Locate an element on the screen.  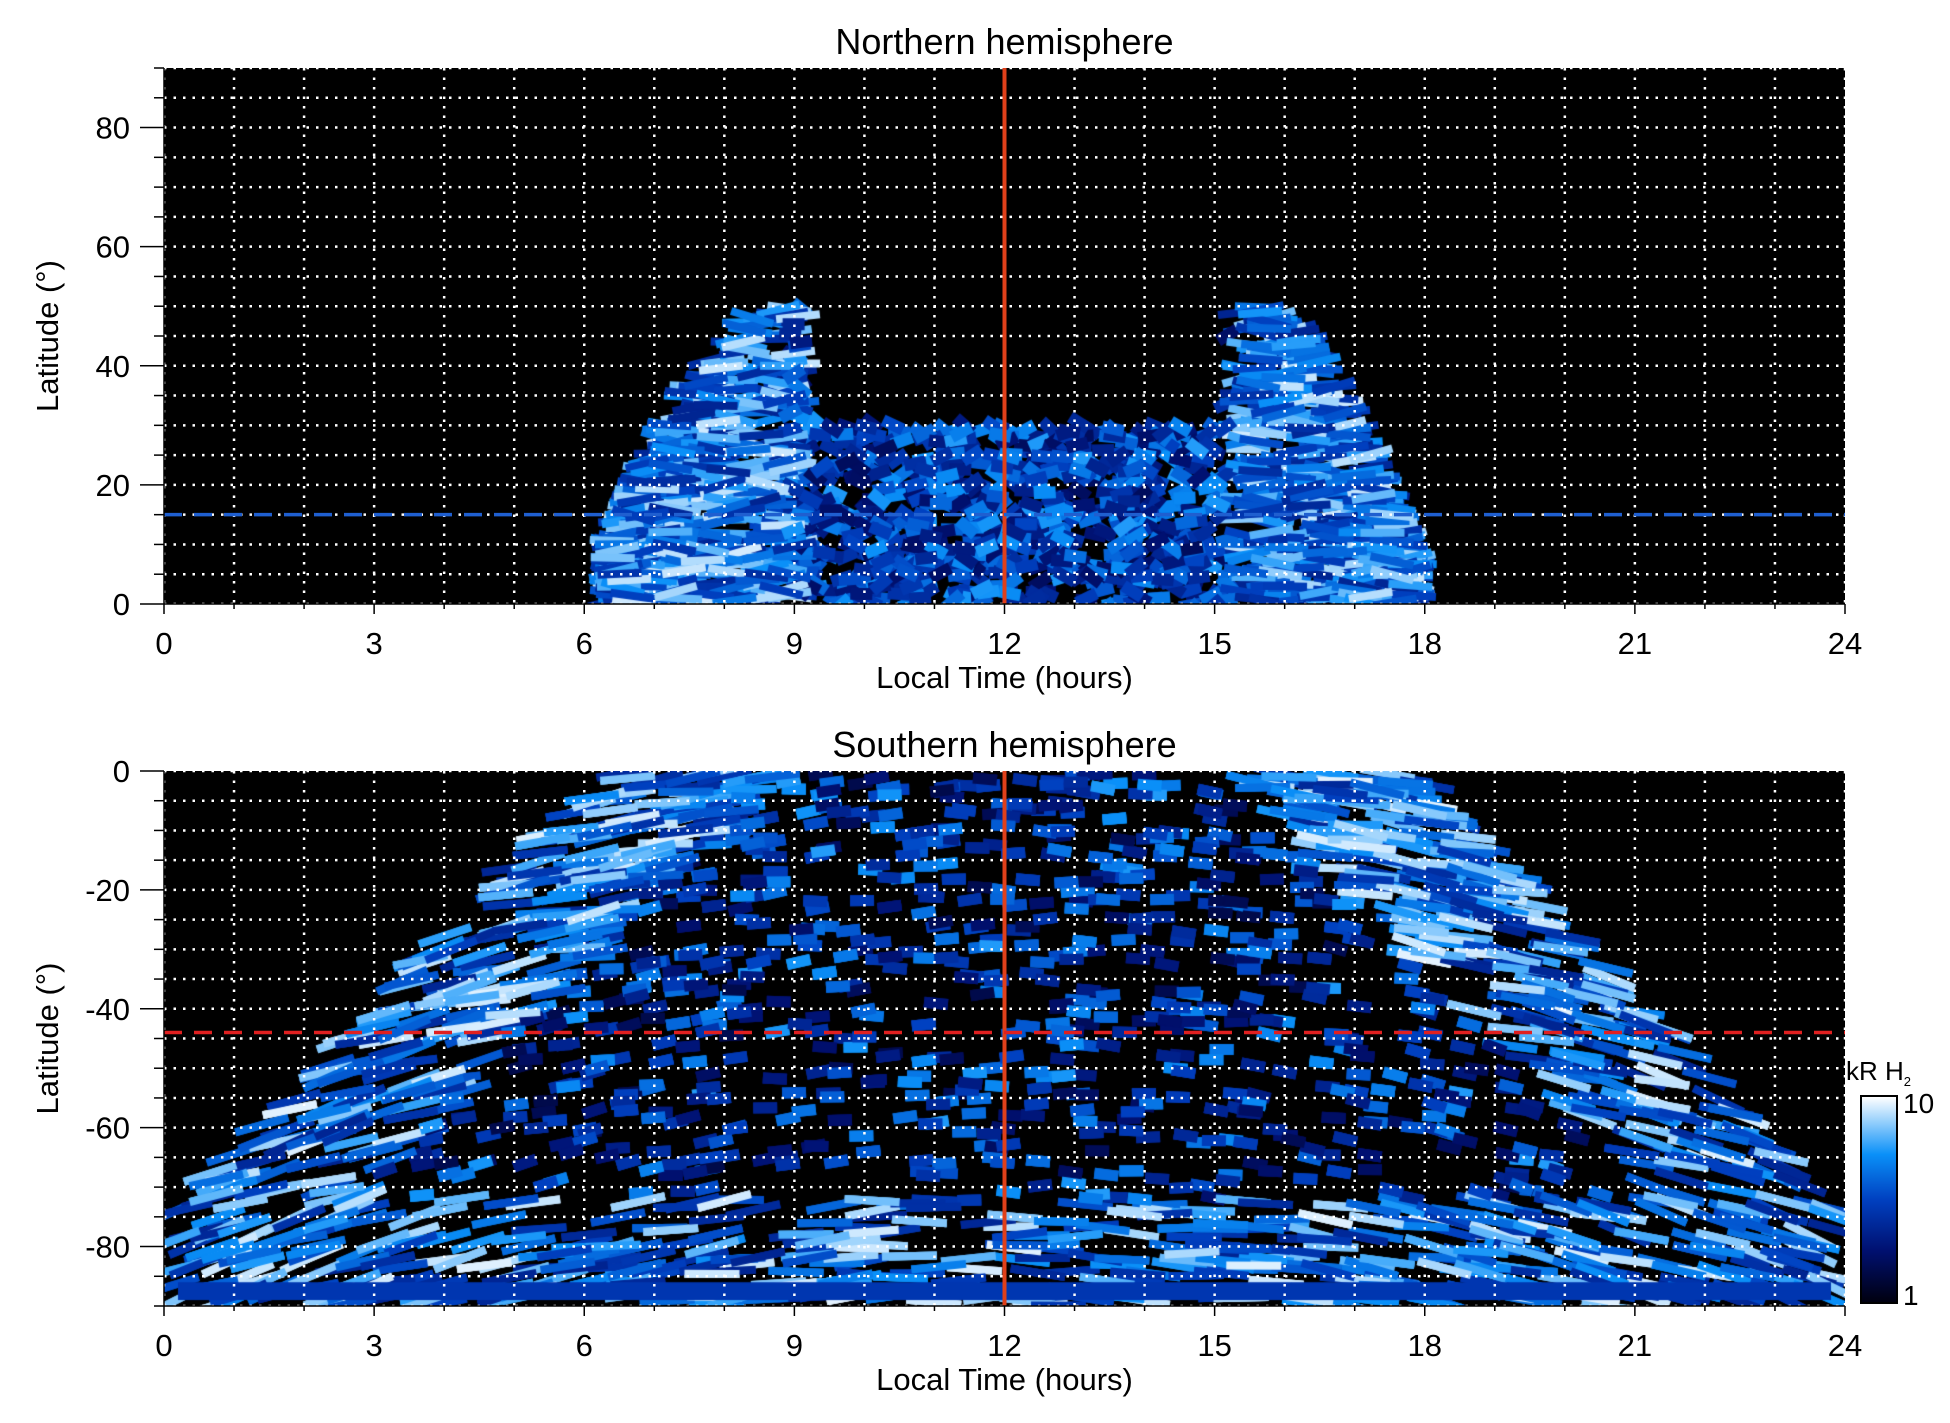
colorbar-label-sub: 2 is located at coordinates (1907, 1082).